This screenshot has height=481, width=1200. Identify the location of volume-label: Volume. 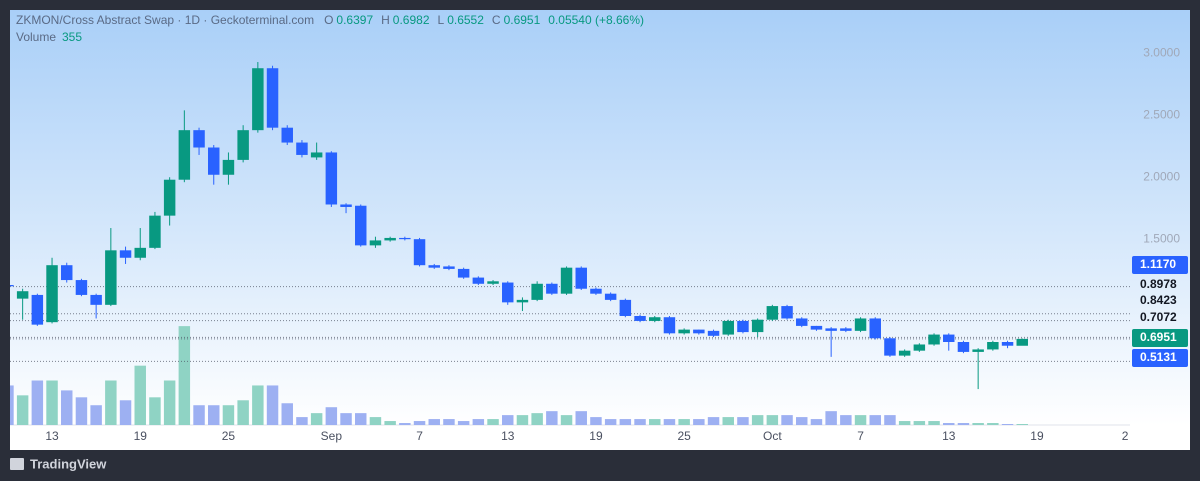
(36, 37).